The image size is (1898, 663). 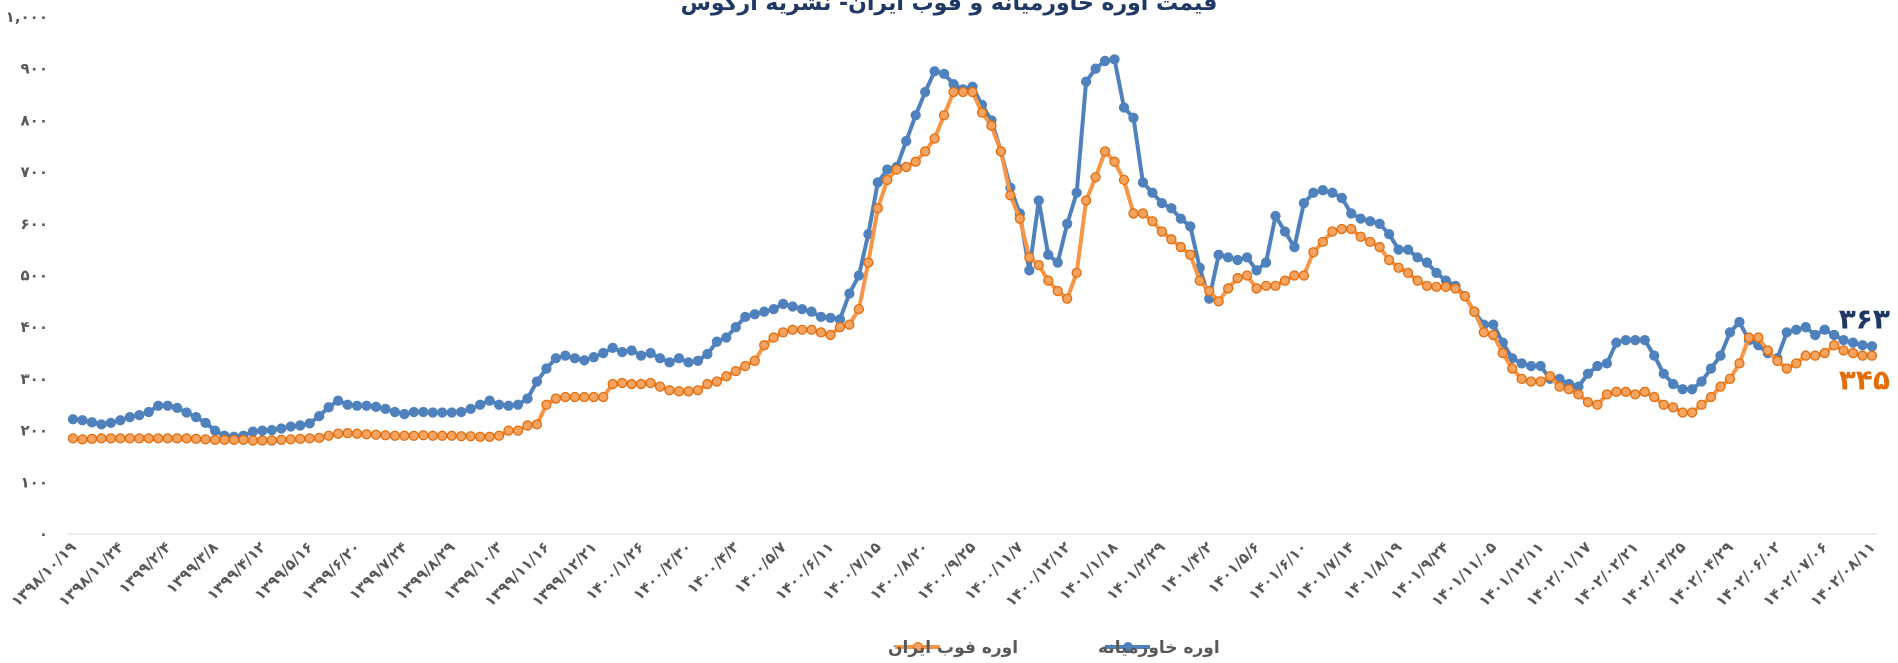 I want to click on y-tick-label: ۷۰۰, so click(x=34, y=172).